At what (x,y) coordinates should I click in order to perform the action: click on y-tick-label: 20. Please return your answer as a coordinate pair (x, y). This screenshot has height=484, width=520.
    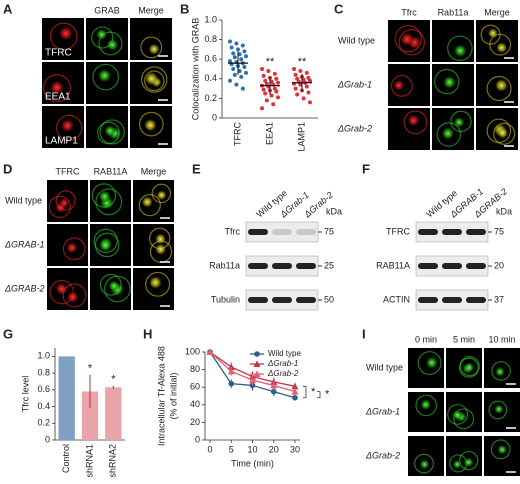
    Looking at the image, I should click on (195, 422).